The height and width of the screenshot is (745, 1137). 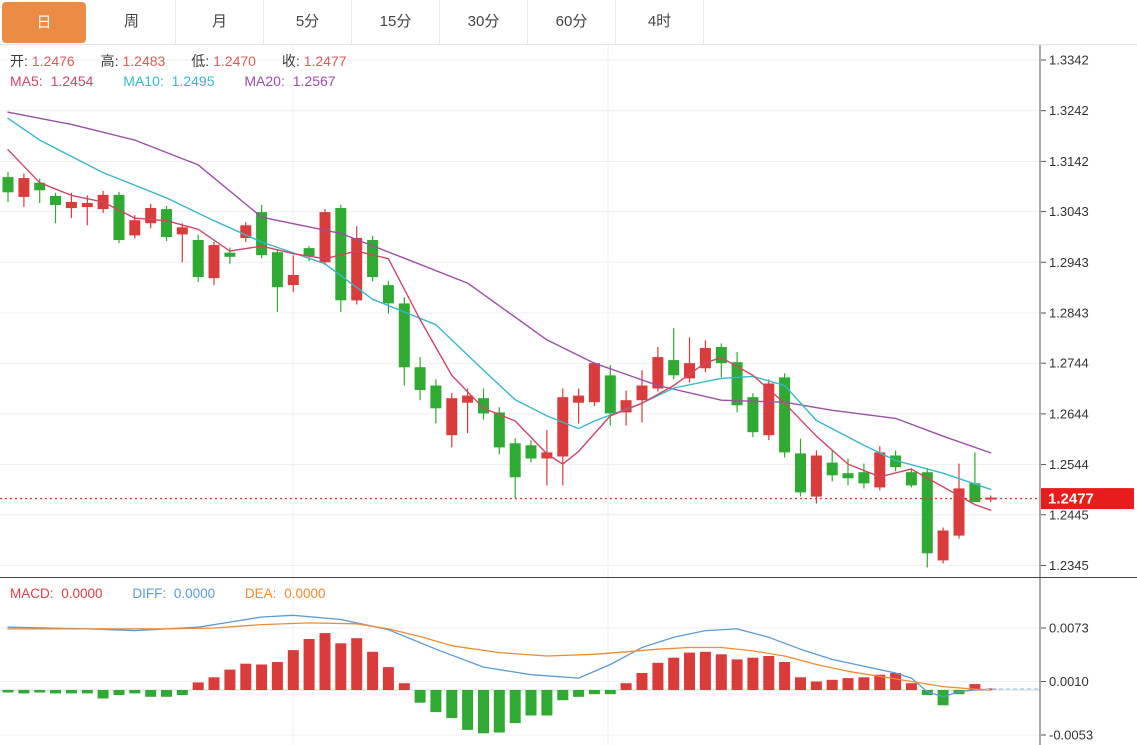 I want to click on last-price-badge, so click(x=1087, y=499).